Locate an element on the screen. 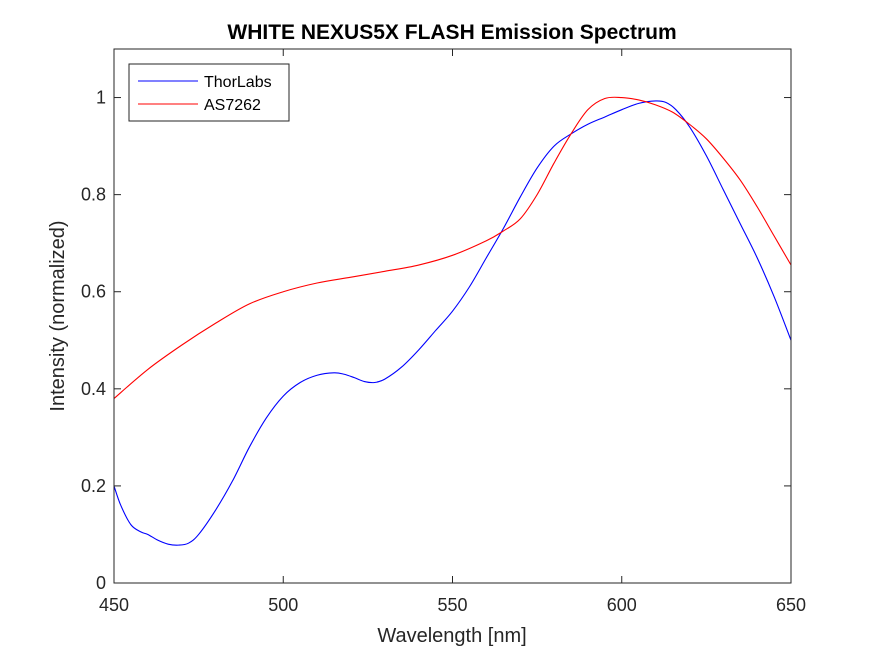 The height and width of the screenshot is (656, 875). y-tick-label: 0.8 is located at coordinates (93, 195).